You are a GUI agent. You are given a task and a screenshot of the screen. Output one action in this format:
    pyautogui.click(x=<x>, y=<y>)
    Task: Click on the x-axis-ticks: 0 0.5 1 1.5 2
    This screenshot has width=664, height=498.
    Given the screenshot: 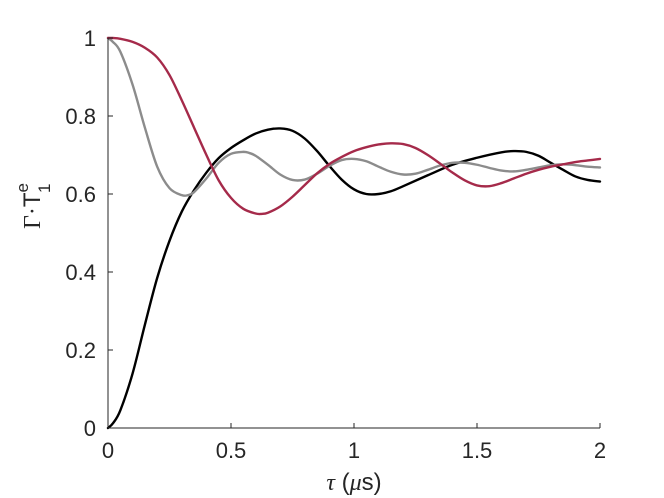 What is the action you would take?
    pyautogui.click(x=354, y=443)
    